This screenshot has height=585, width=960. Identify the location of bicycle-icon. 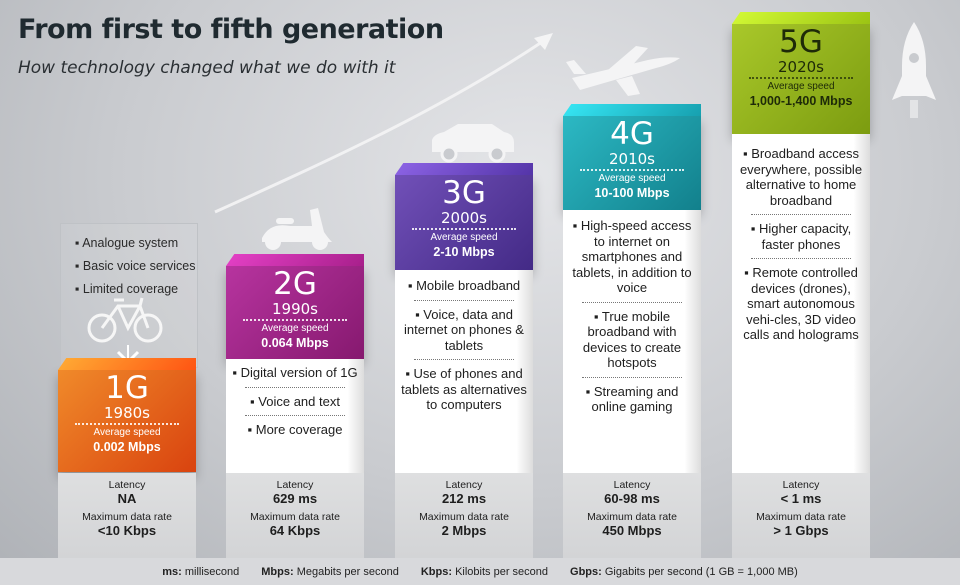
(125, 320).